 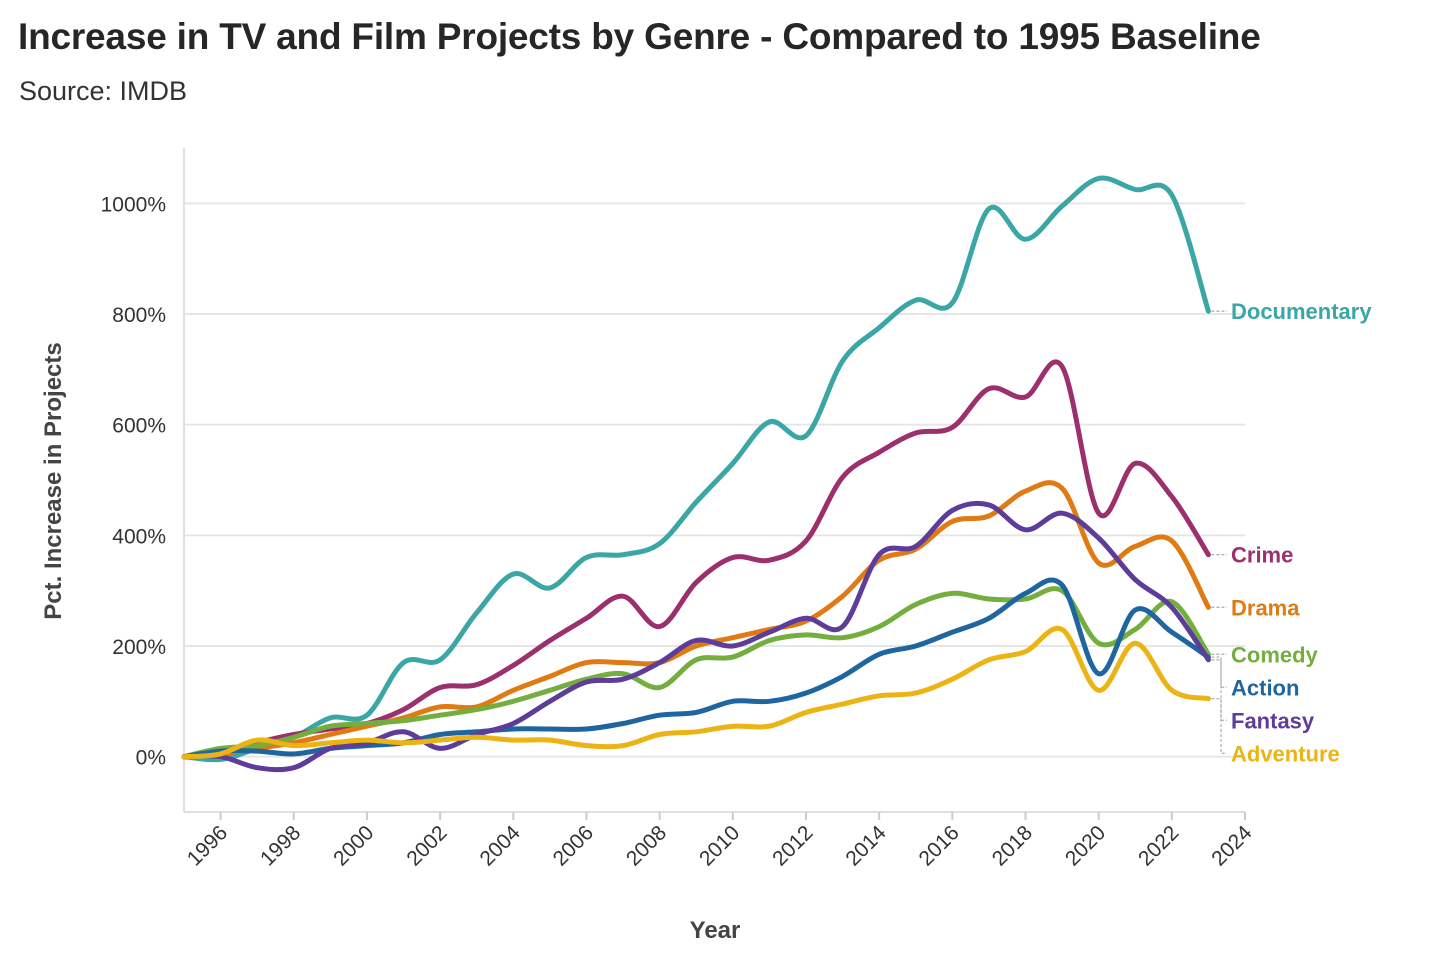 What do you see at coordinates (719, 845) in the screenshot?
I see `x-tick-label: 2010` at bounding box center [719, 845].